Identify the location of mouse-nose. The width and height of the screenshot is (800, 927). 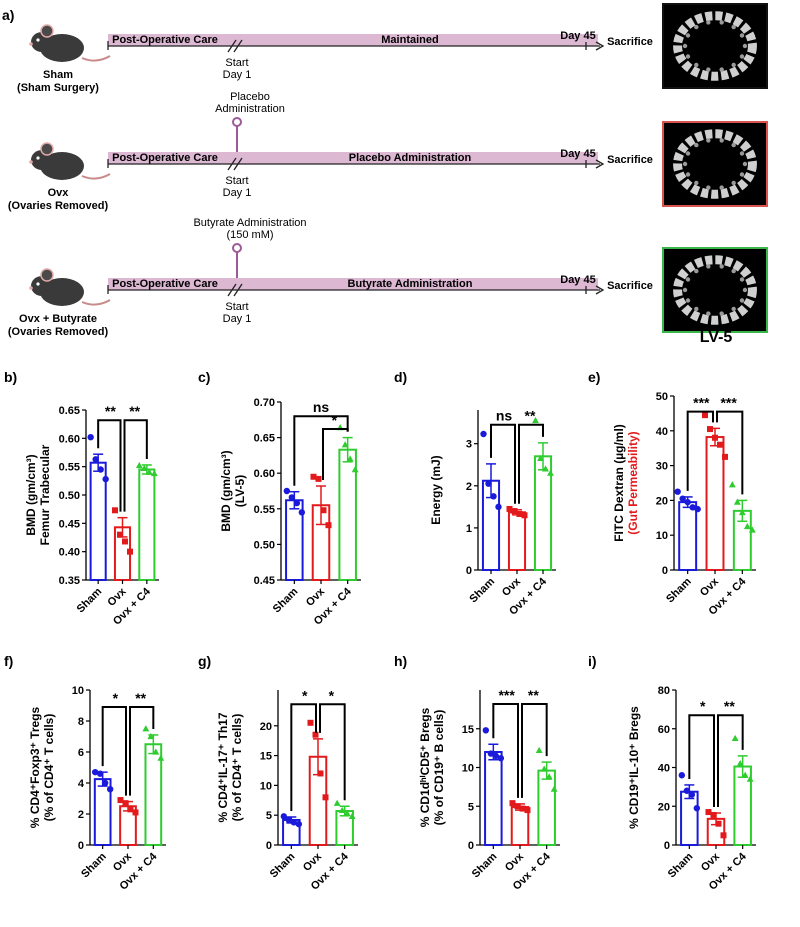
(31, 288).